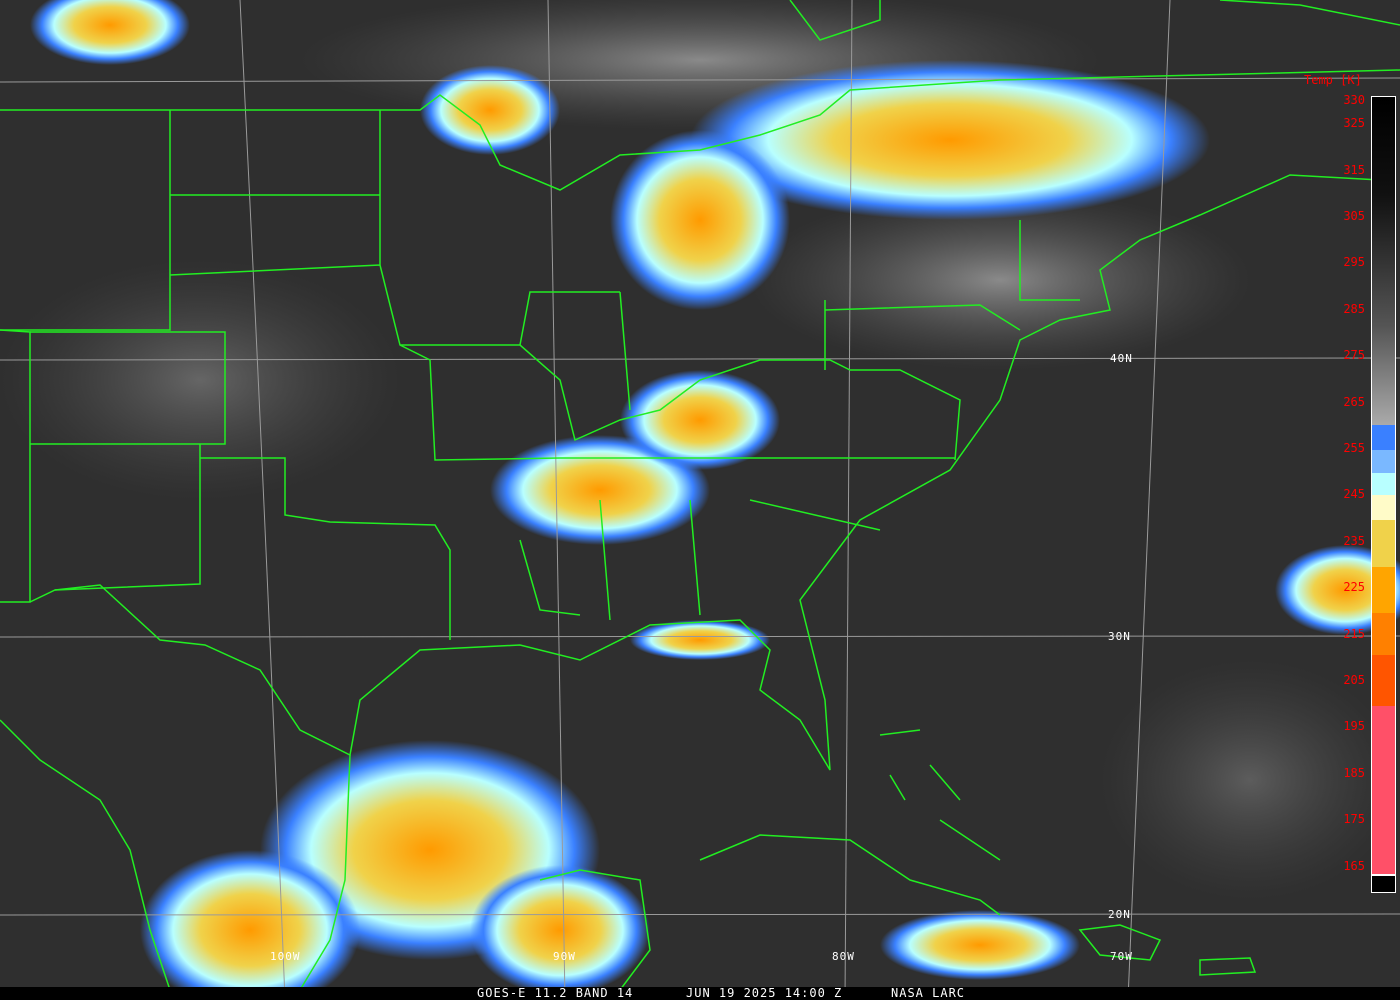 Image resolution: width=1400 pixels, height=1000 pixels. What do you see at coordinates (285, 956) in the screenshot?
I see `lon-label-100w: 100W` at bounding box center [285, 956].